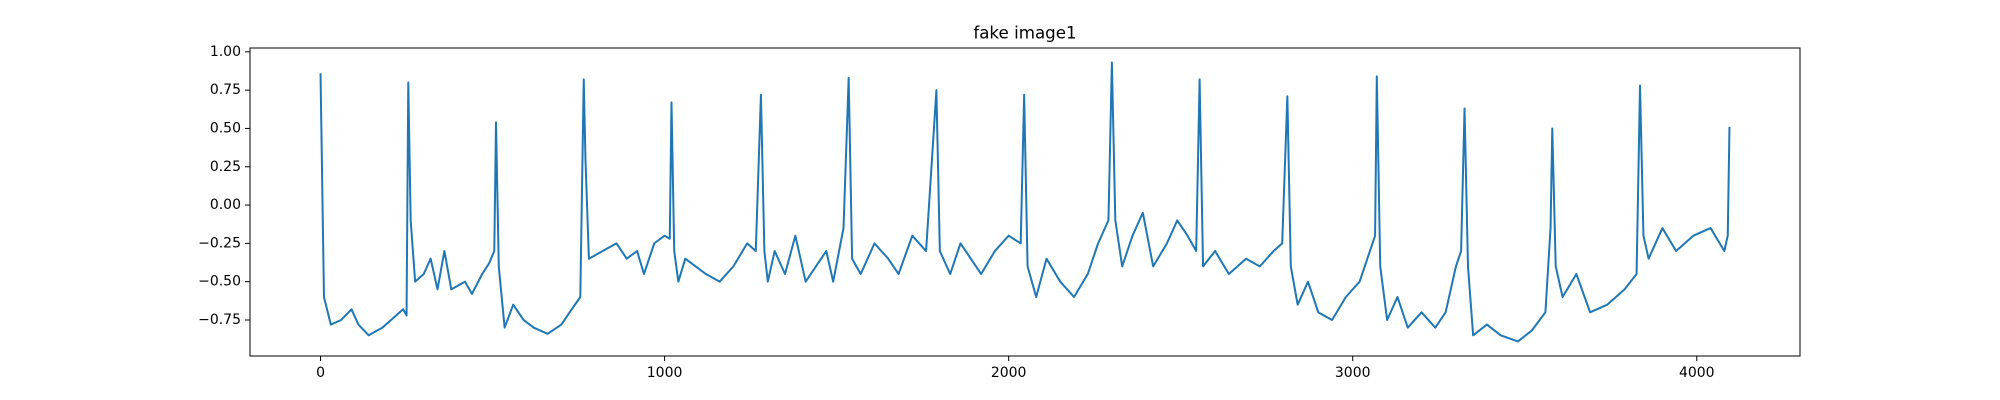  What do you see at coordinates (1697, 373) in the screenshot?
I see `x-tick-label: 4000` at bounding box center [1697, 373].